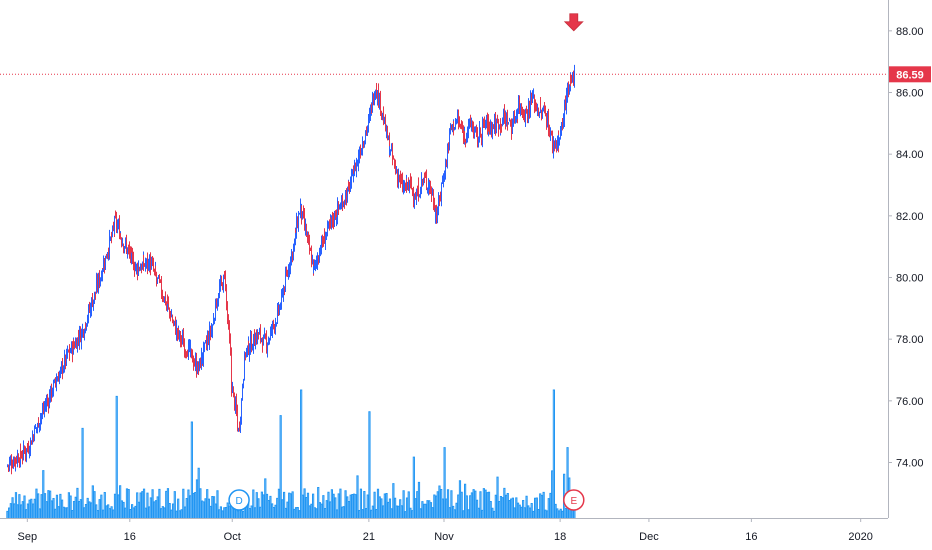 This screenshot has height=550, width=932. I want to click on y-tick-label: 86.00, so click(910, 94).